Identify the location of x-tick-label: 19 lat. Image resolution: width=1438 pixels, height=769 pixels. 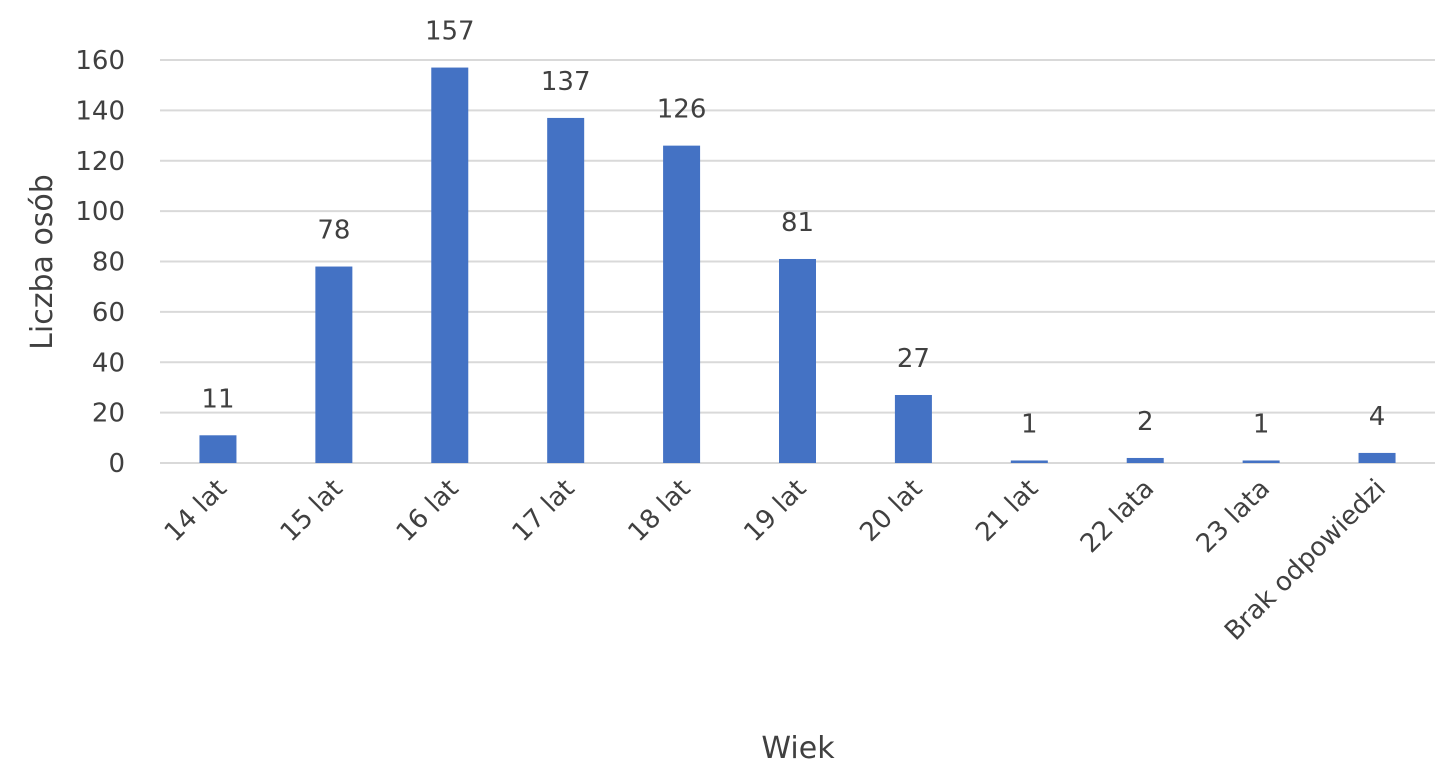
(775, 511).